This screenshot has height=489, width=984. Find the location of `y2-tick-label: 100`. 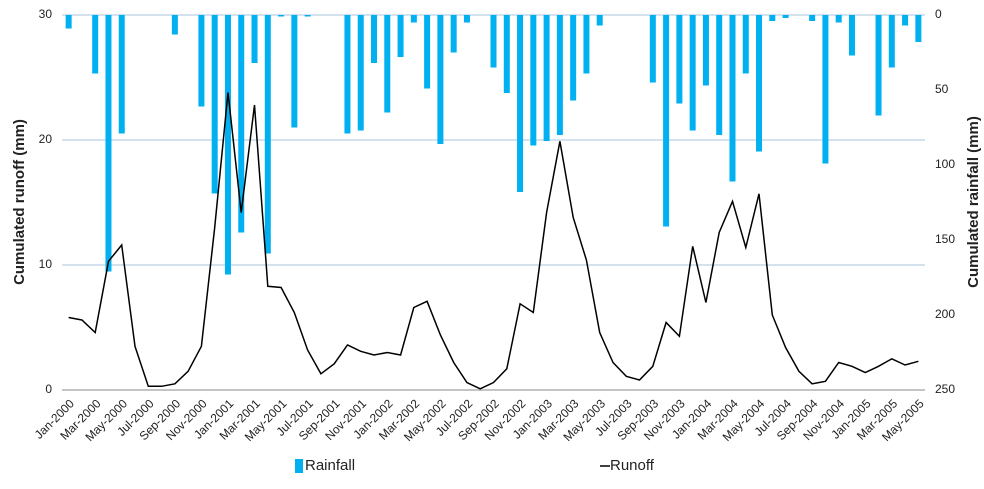

y2-tick-label: 100 is located at coordinates (945, 164).